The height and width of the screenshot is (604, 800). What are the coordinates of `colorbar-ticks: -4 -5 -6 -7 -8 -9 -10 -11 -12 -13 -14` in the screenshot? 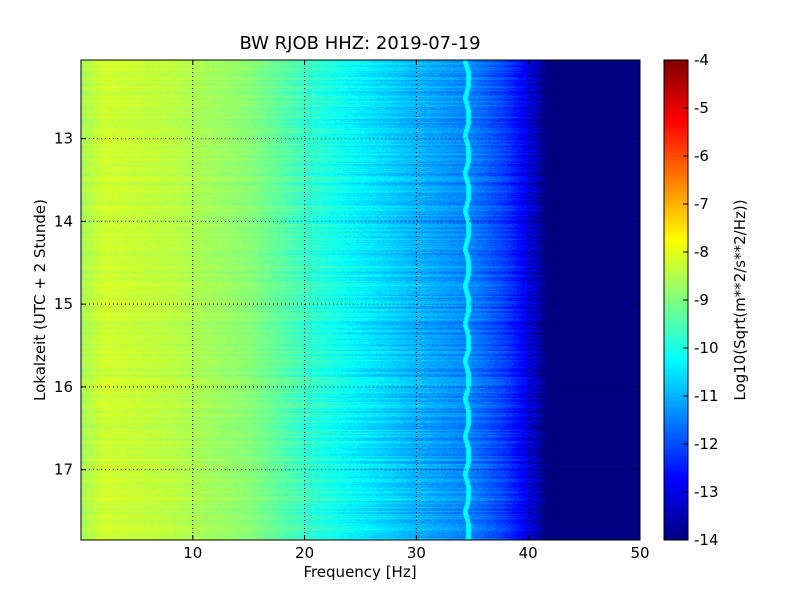 It's located at (701, 300).